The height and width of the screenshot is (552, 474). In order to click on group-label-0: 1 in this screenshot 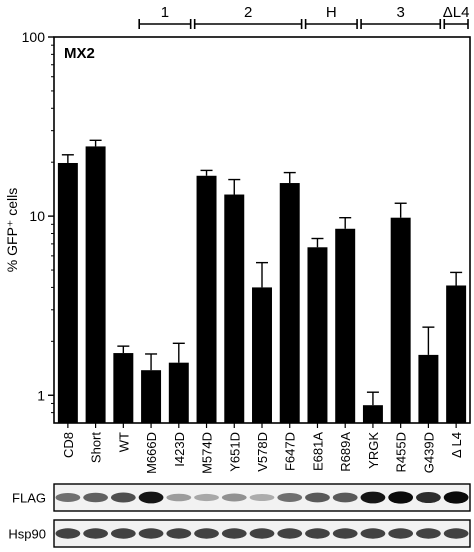, I will do `click(165, 12)`.